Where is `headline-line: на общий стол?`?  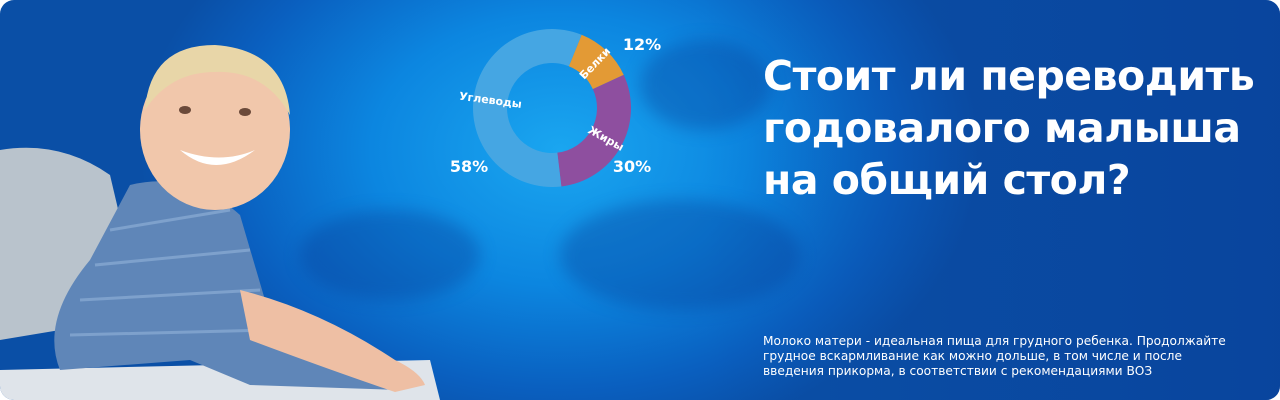 headline-line: на общий стол? is located at coordinates (947, 180).